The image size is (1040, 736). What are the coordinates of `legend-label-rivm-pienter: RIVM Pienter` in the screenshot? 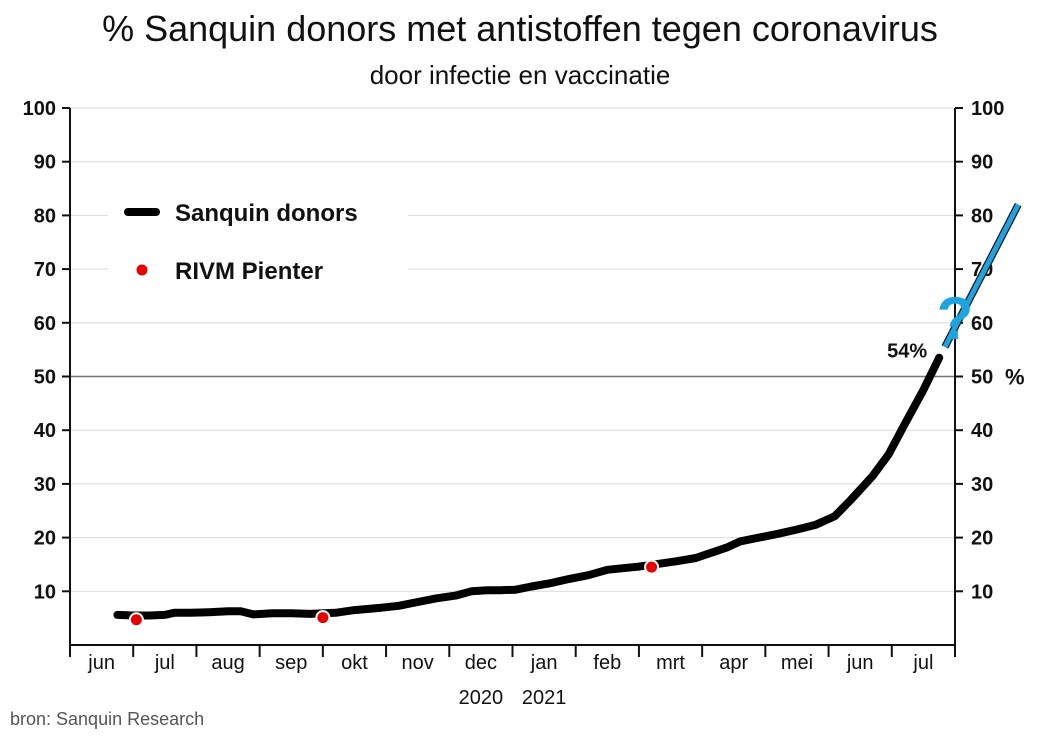 It's located at (249, 271).